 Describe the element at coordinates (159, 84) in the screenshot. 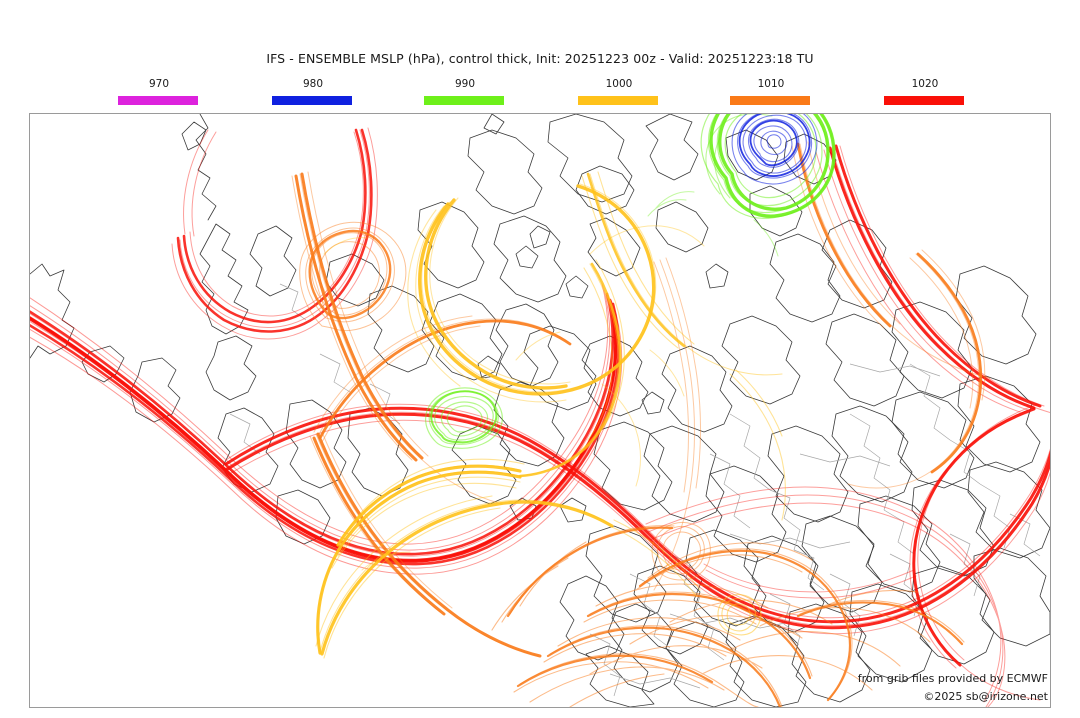

I see `legend-label: 970` at that location.